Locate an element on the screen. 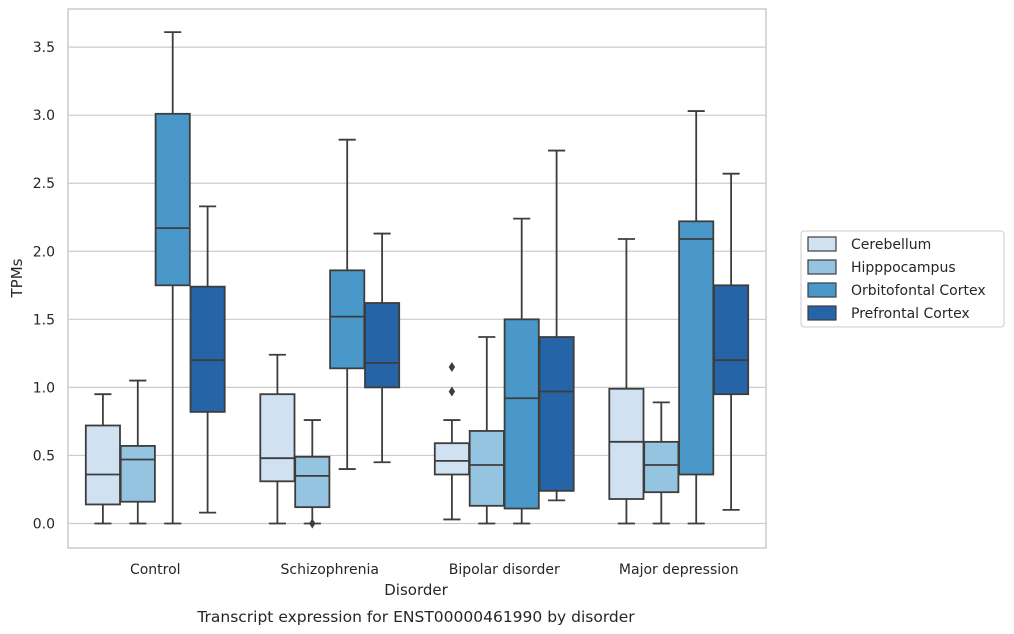 This screenshot has width=1014, height=634. legend-frame is located at coordinates (902, 279).